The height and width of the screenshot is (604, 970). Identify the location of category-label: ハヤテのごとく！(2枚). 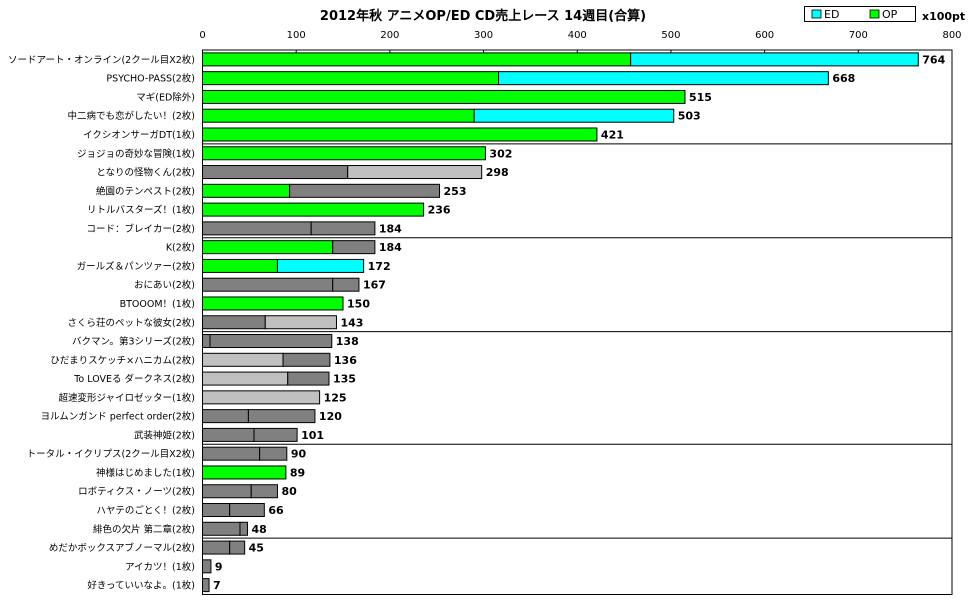
(145, 511).